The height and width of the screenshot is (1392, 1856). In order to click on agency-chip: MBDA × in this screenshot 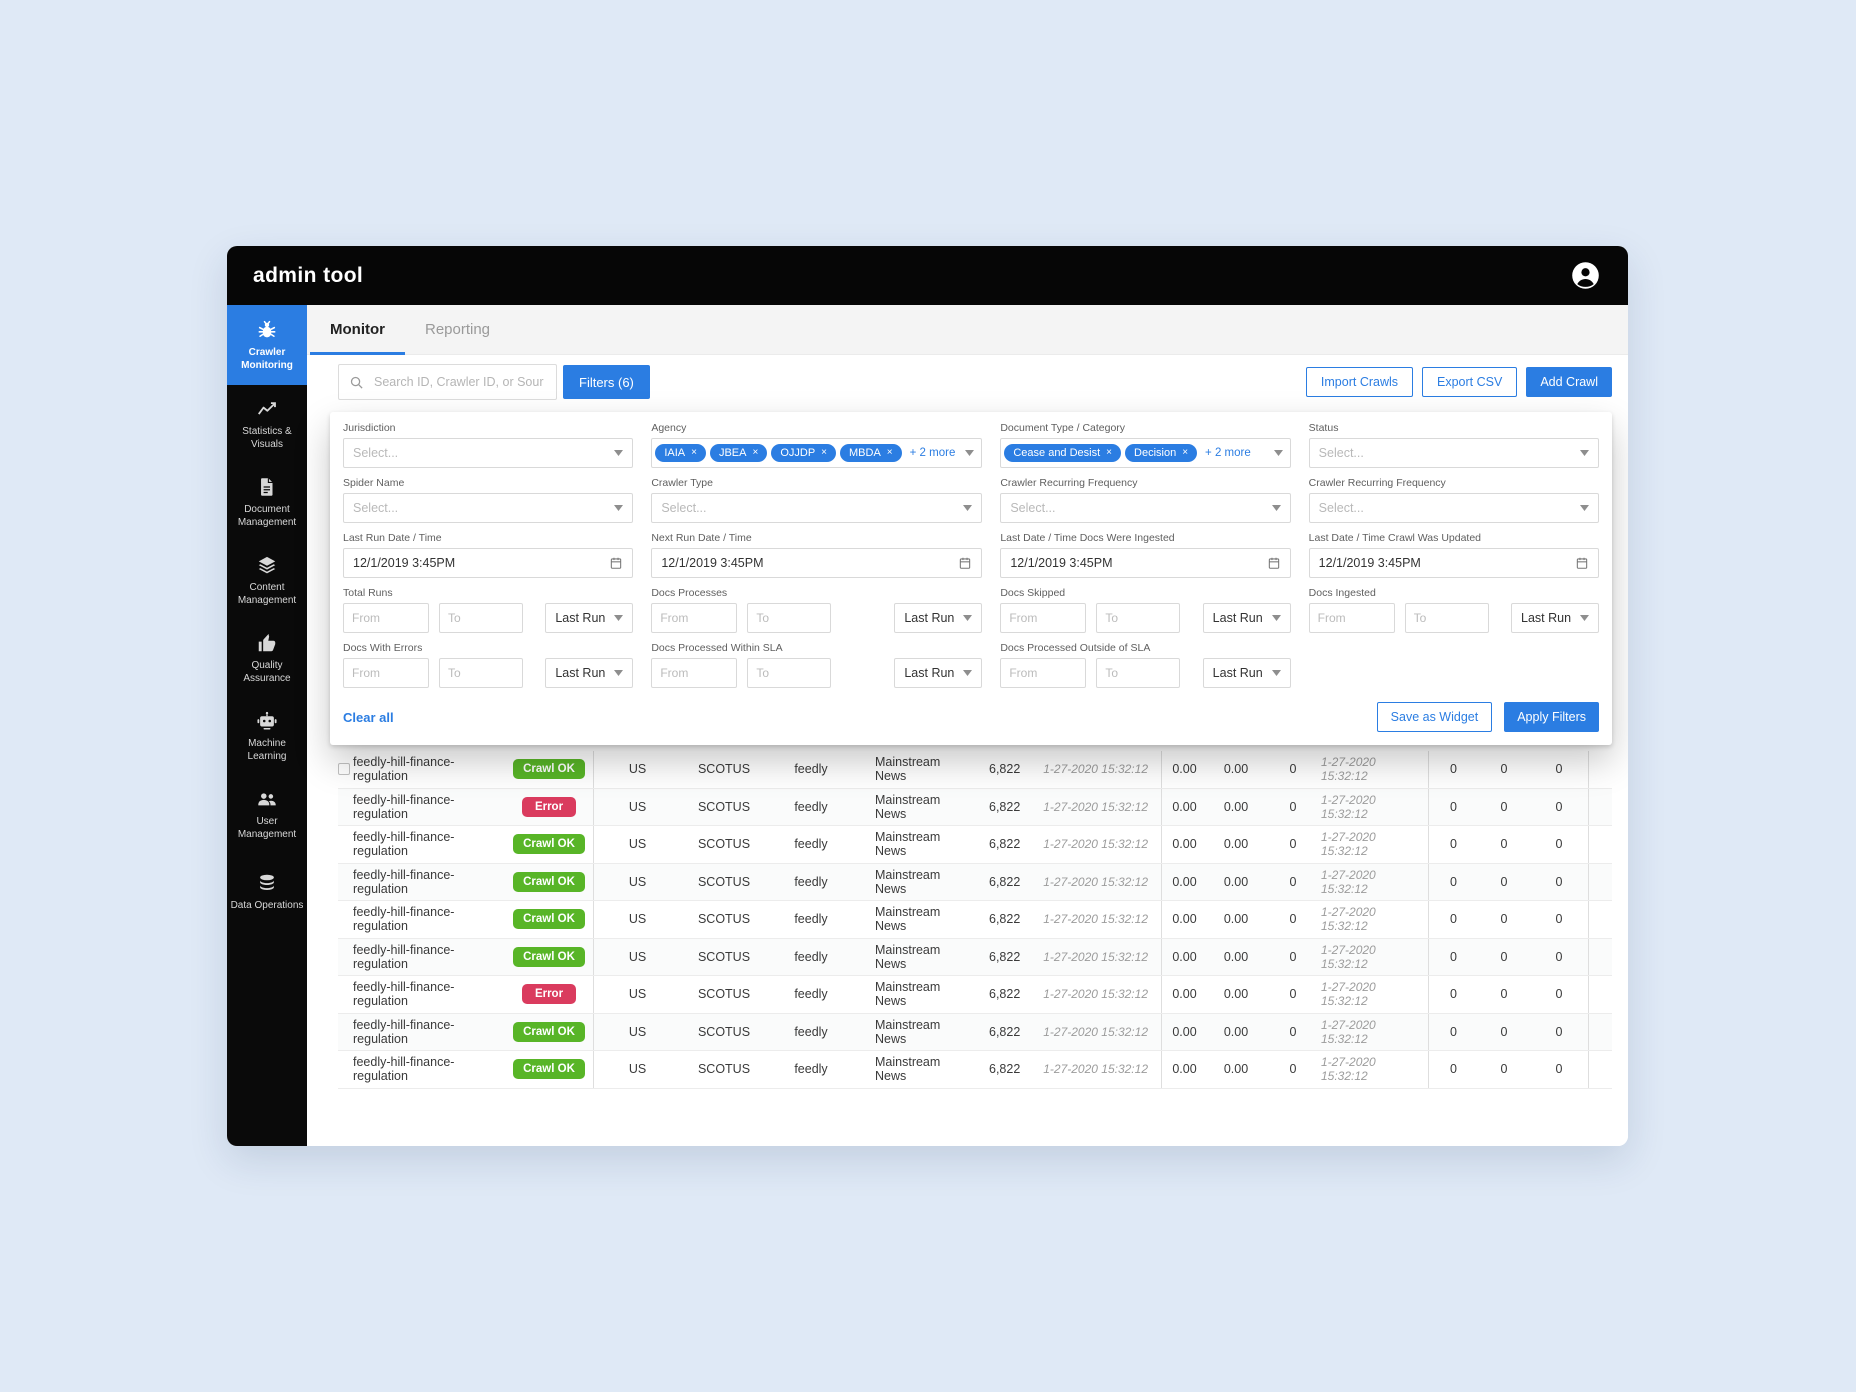, I will do `click(871, 453)`.